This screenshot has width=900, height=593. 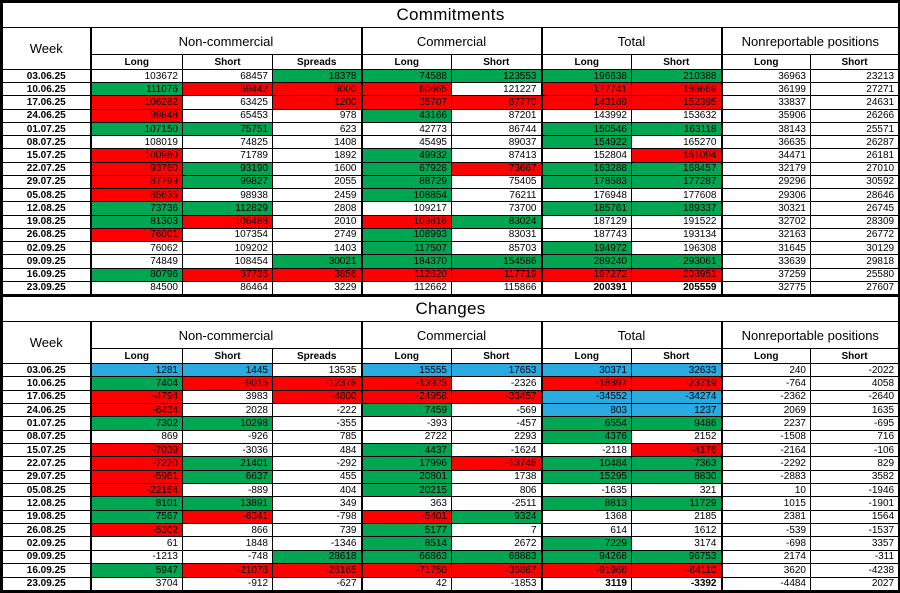 I want to click on group-header-total: Total, so click(x=631, y=335).